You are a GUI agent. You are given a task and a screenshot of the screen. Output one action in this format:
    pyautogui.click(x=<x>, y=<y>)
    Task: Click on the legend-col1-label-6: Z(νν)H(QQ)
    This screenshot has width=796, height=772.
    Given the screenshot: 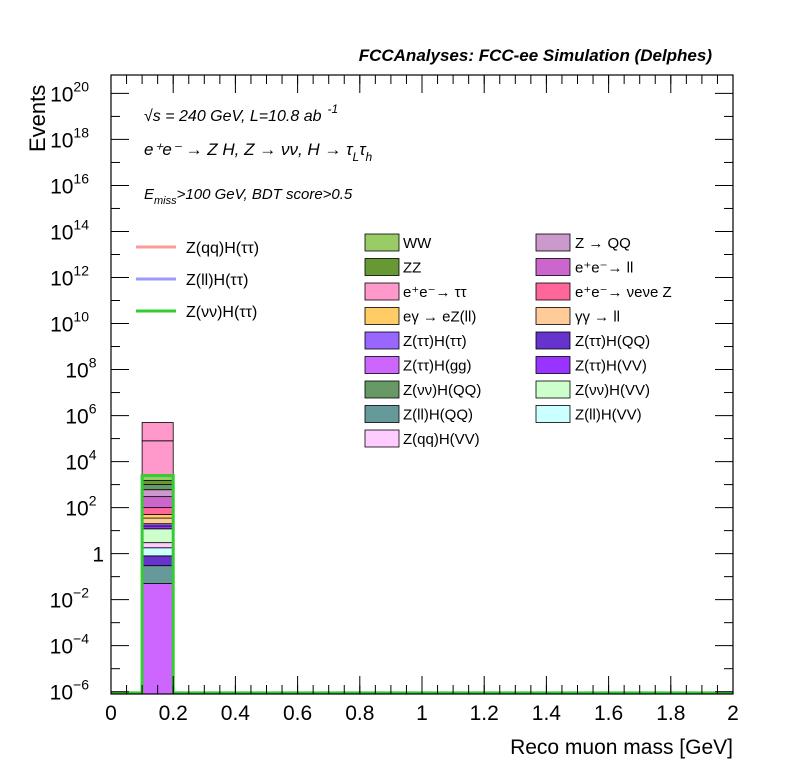 What is the action you would take?
    pyautogui.click(x=442, y=390)
    